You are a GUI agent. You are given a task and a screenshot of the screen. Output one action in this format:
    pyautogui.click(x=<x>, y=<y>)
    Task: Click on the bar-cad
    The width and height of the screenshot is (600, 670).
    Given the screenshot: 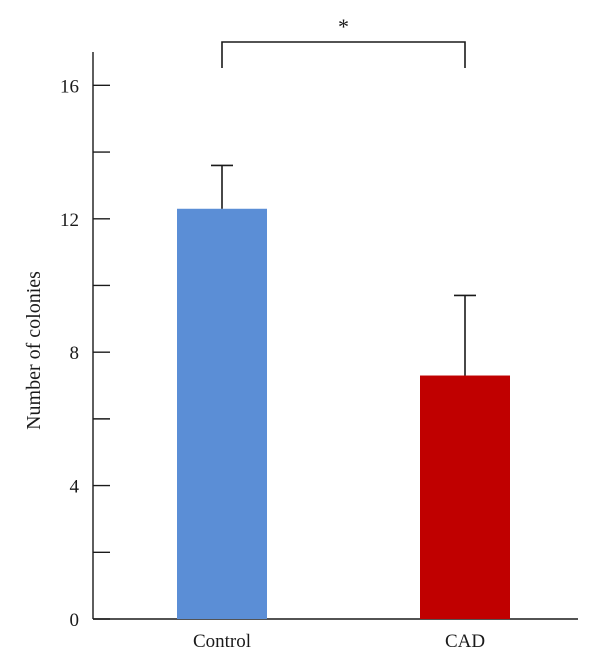 What is the action you would take?
    pyautogui.click(x=465, y=497)
    